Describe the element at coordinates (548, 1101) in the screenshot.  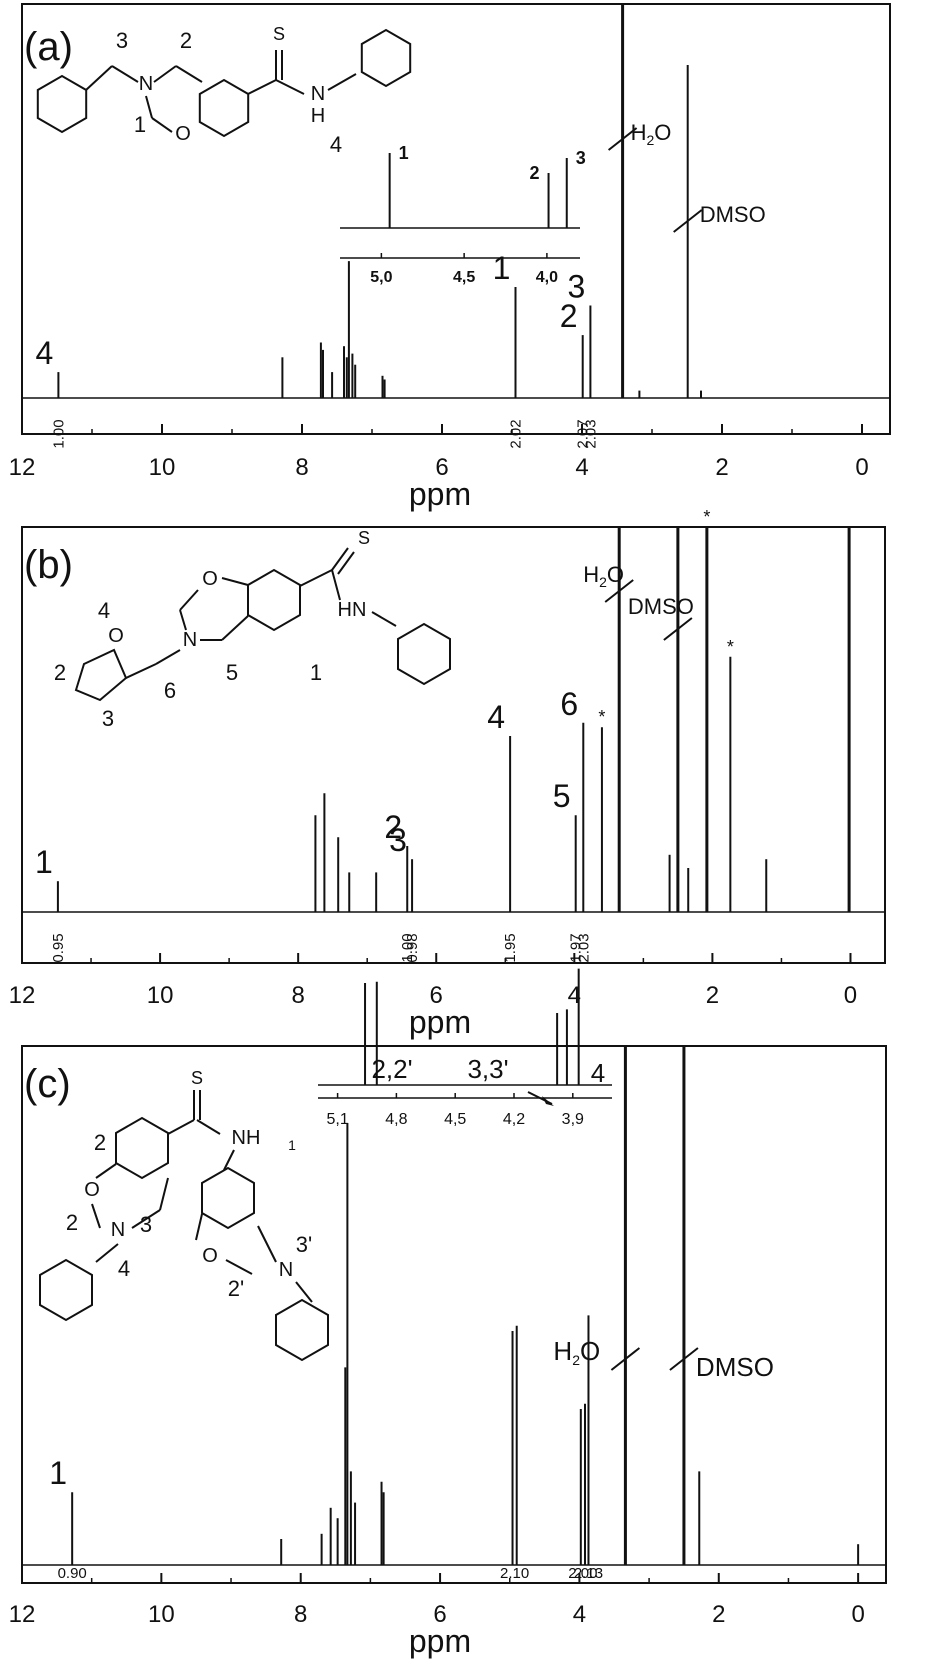
I see `annotation-arrowhead` at that location.